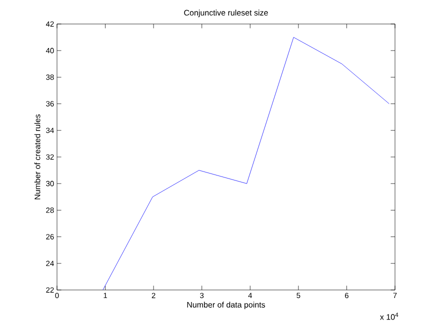 The width and height of the screenshot is (436, 328). Describe the element at coordinates (226, 14) in the screenshot. I see `chart-title: Conjunctive ruleset size` at that location.